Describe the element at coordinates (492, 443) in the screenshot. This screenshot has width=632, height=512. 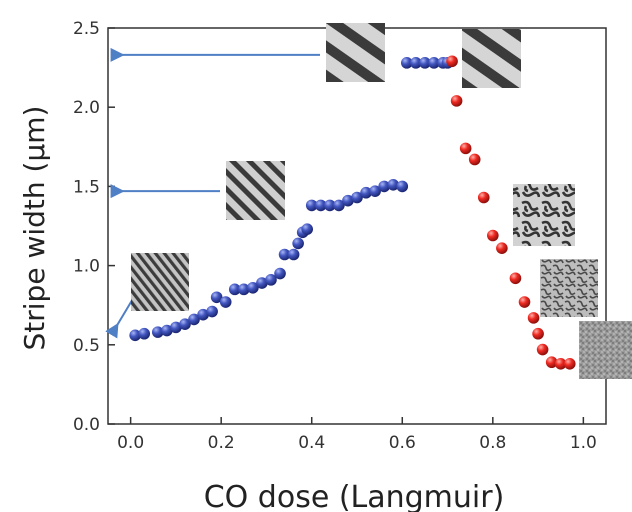
I see `x-tick-label: 0.8` at that location.